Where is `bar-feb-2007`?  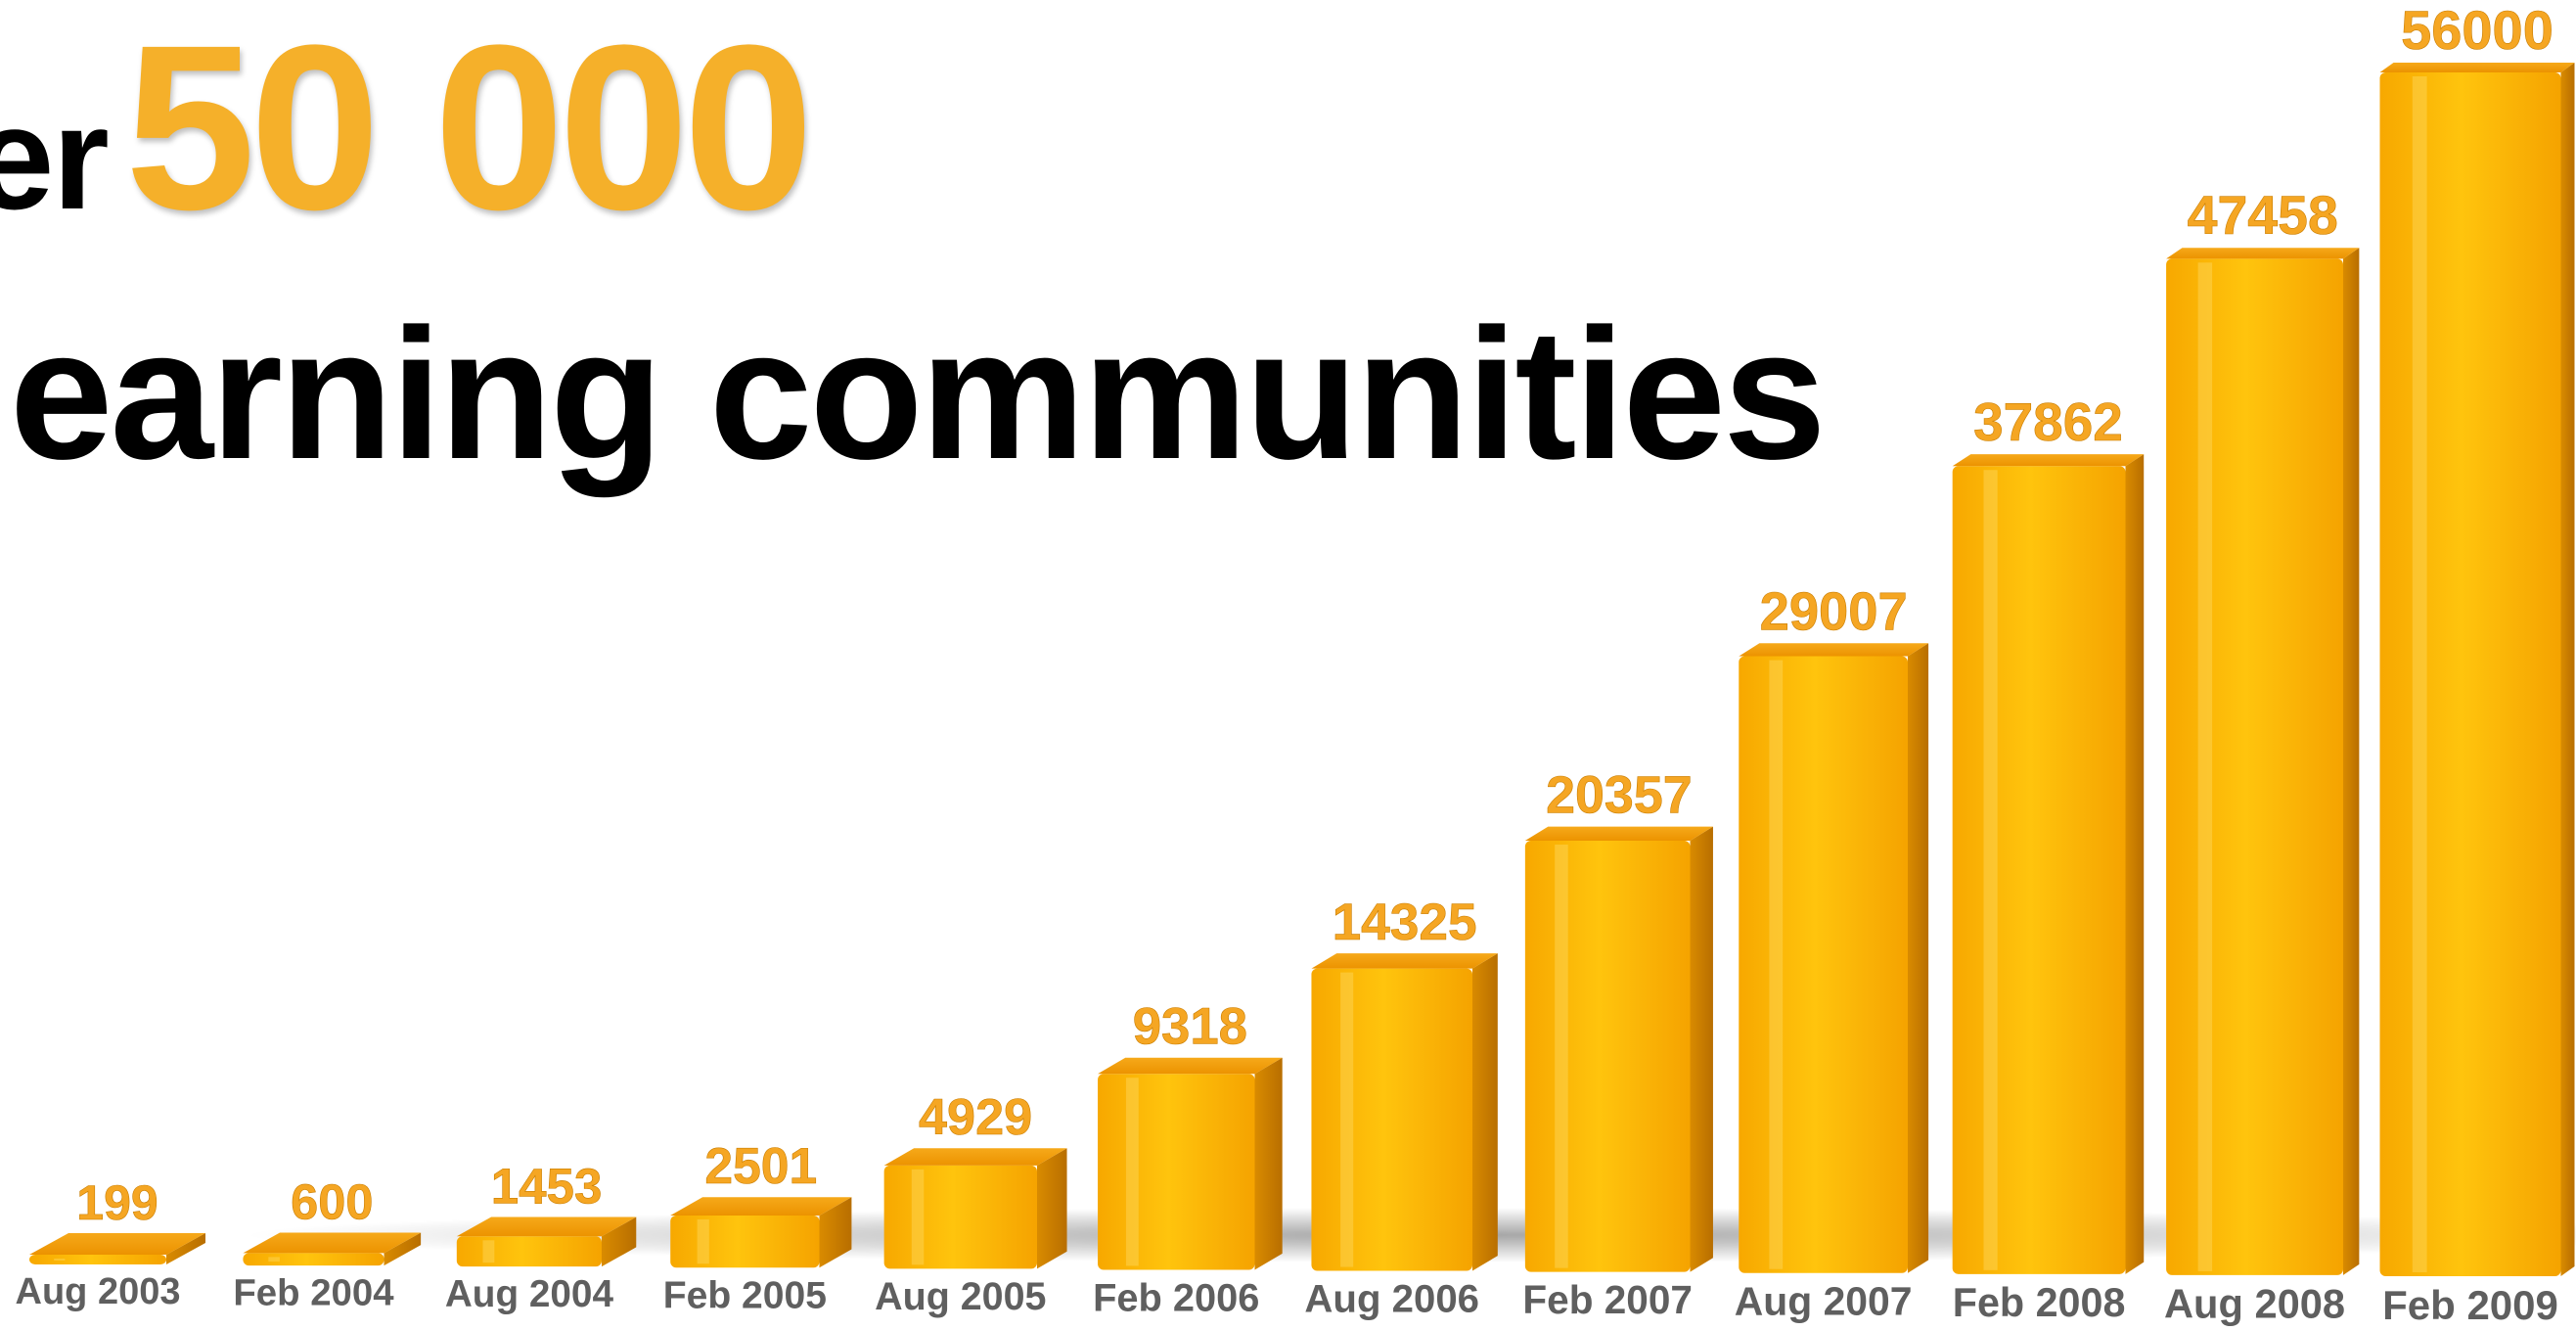
bar-feb-2007 is located at coordinates (1618, 1049).